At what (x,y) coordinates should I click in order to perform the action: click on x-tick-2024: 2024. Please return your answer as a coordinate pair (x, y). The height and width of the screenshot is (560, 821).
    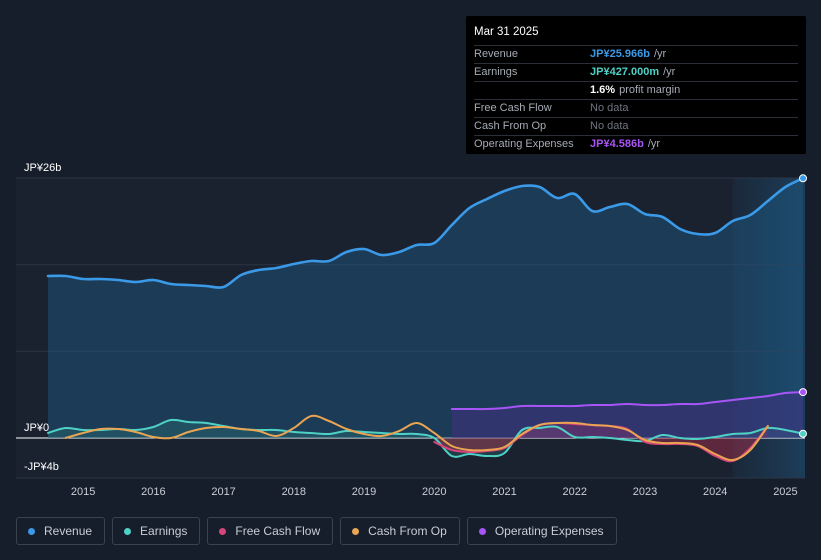
    Looking at the image, I should click on (715, 492).